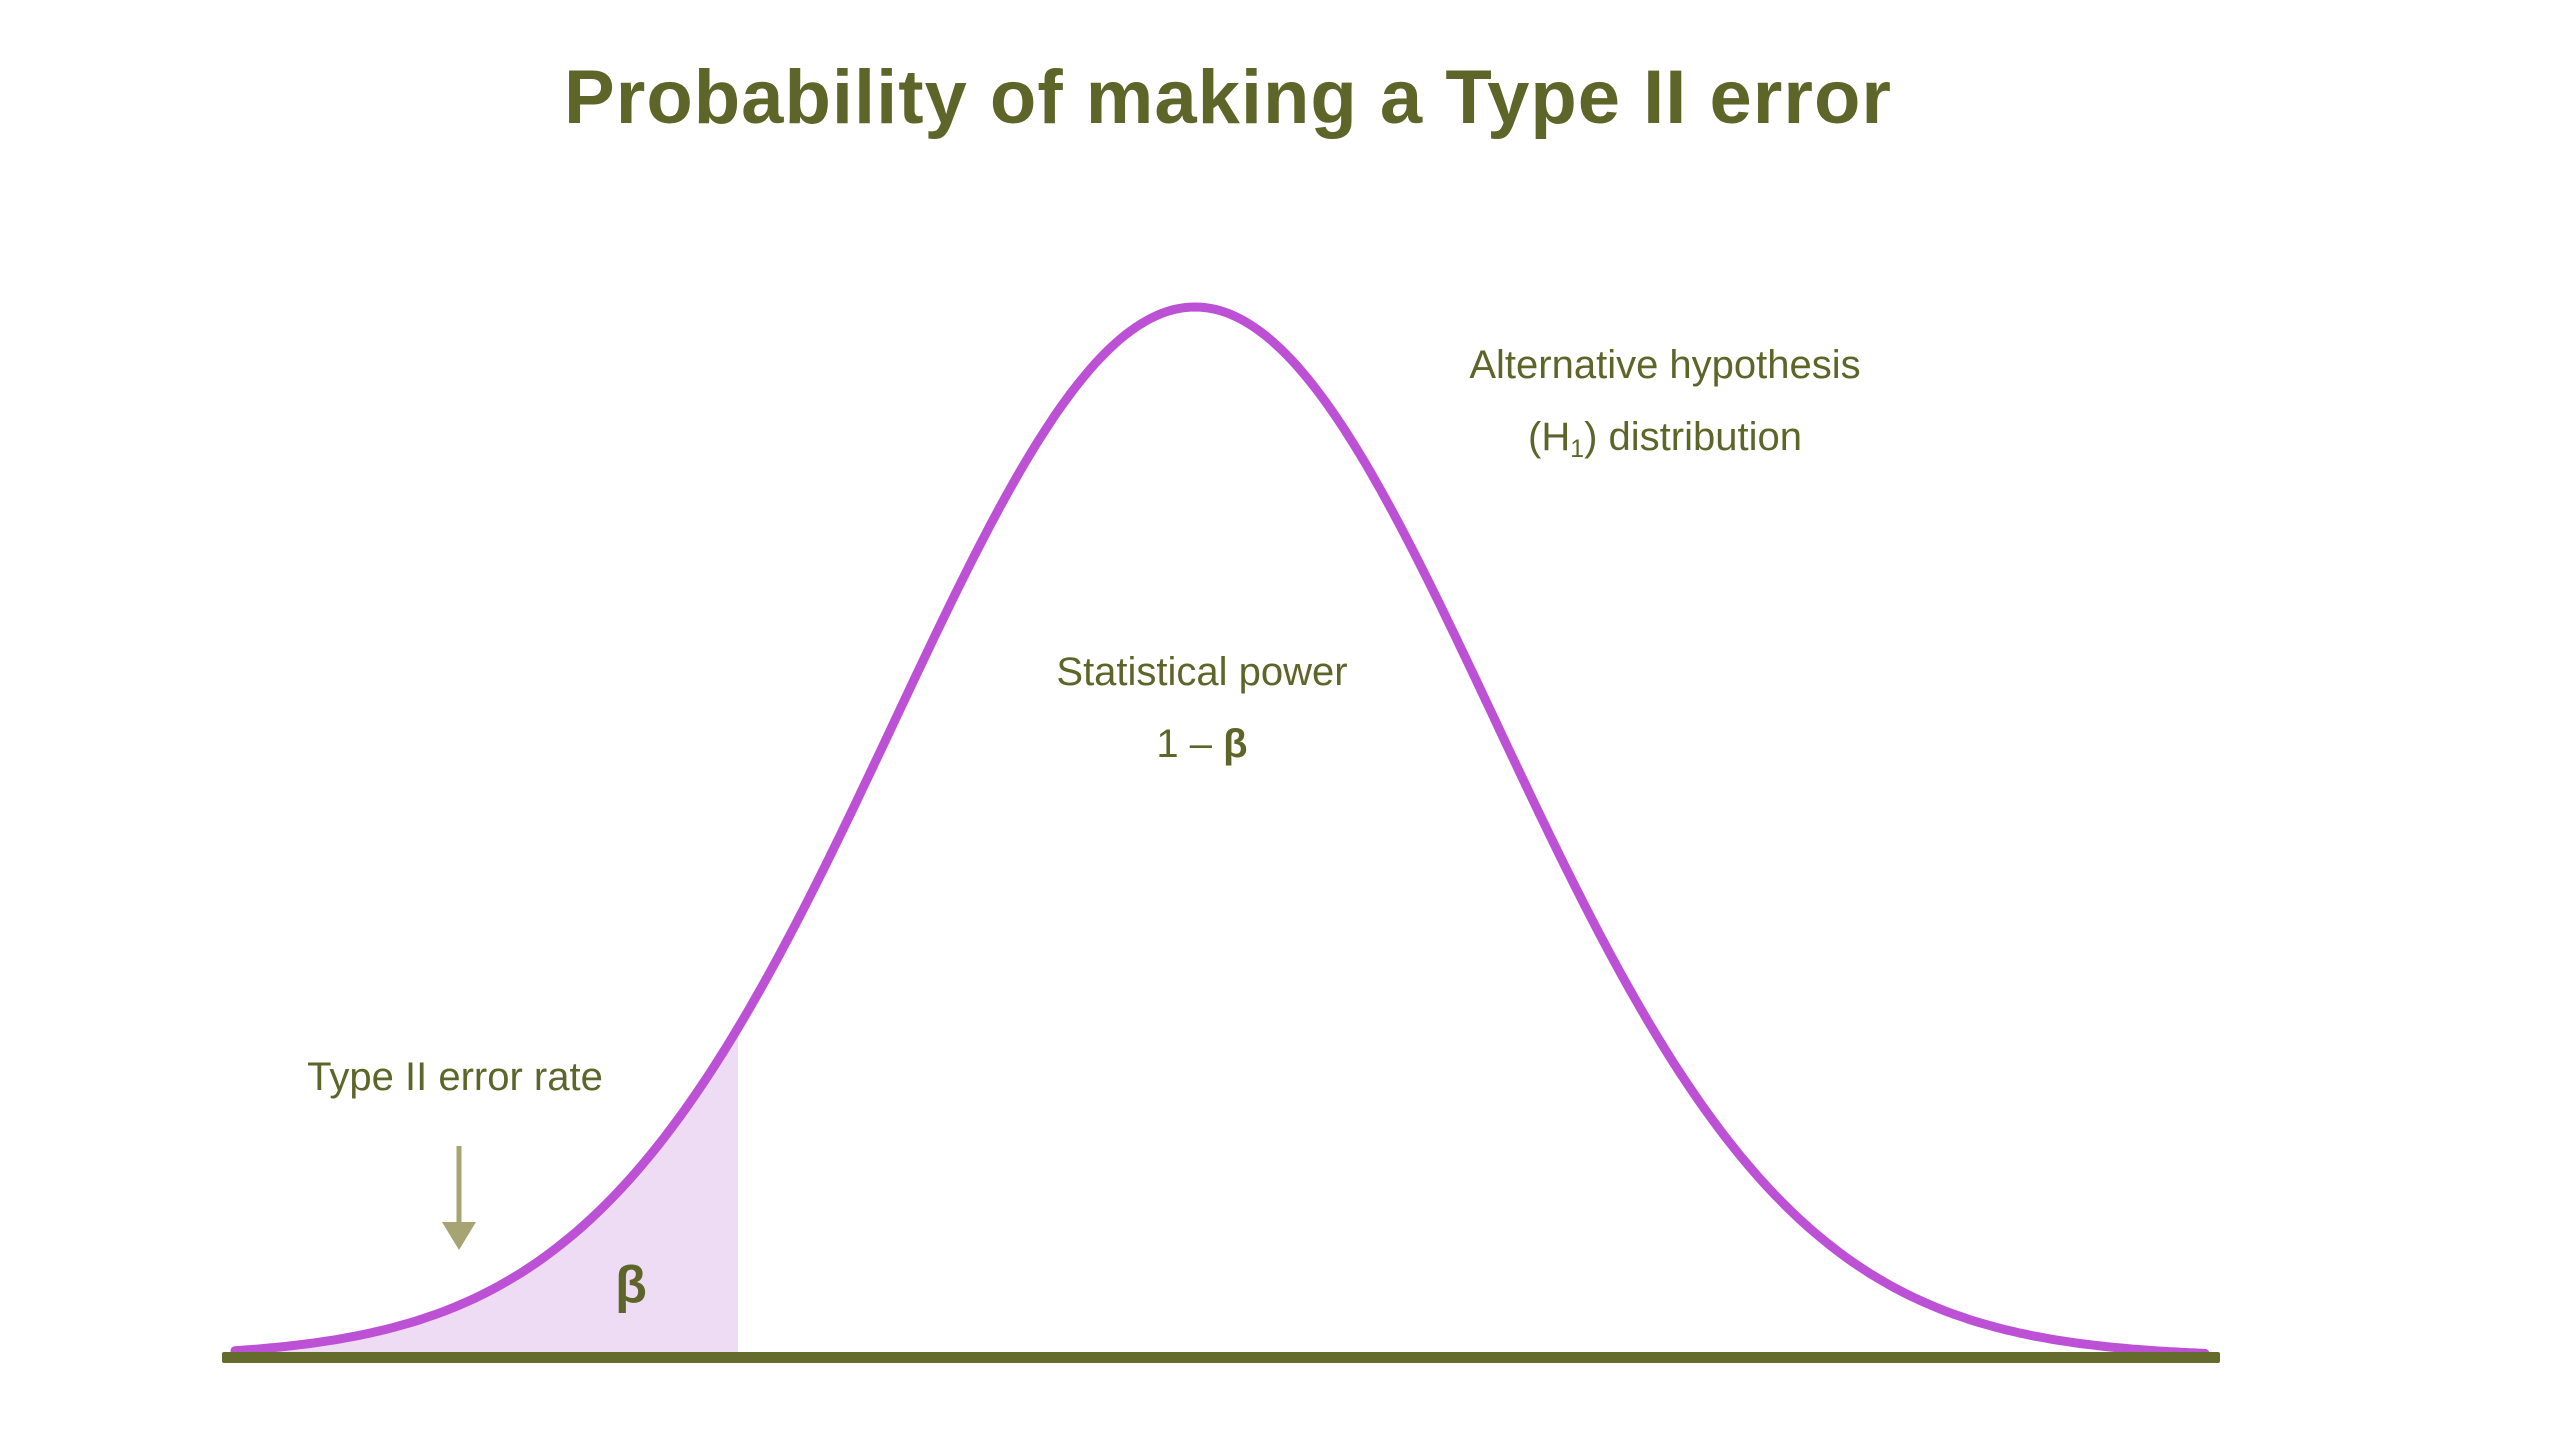 The image size is (2560, 1439). What do you see at coordinates (1549, 437) in the screenshot?
I see `alt-h-open: (H` at bounding box center [1549, 437].